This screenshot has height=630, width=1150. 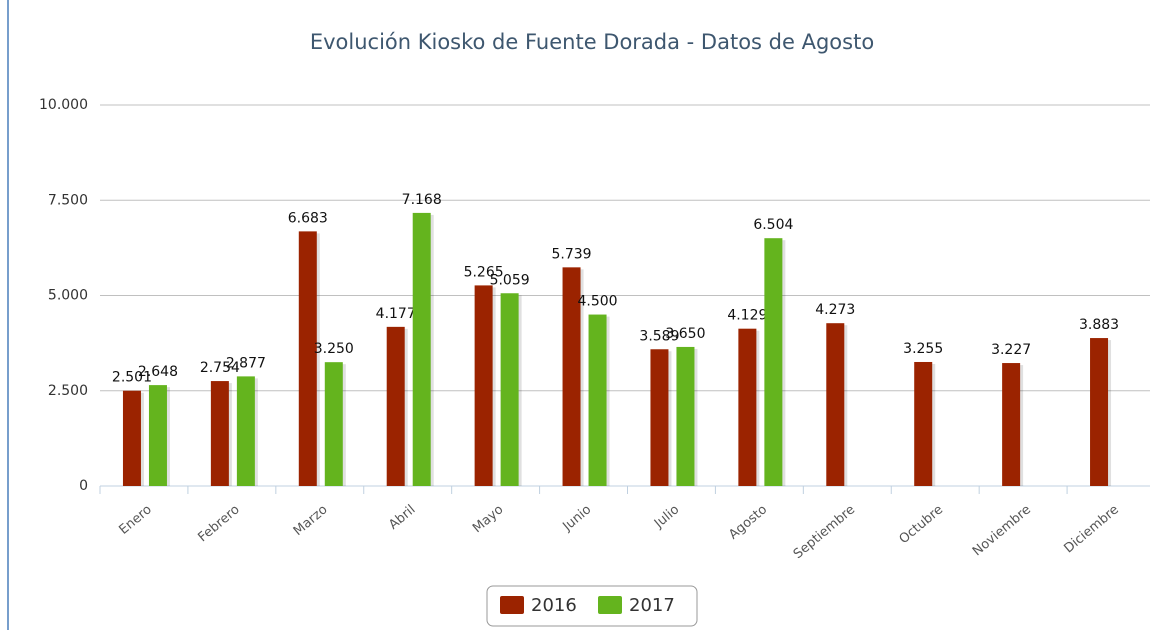 I want to click on x-tick-label: Junio, so click(x=577, y=518).